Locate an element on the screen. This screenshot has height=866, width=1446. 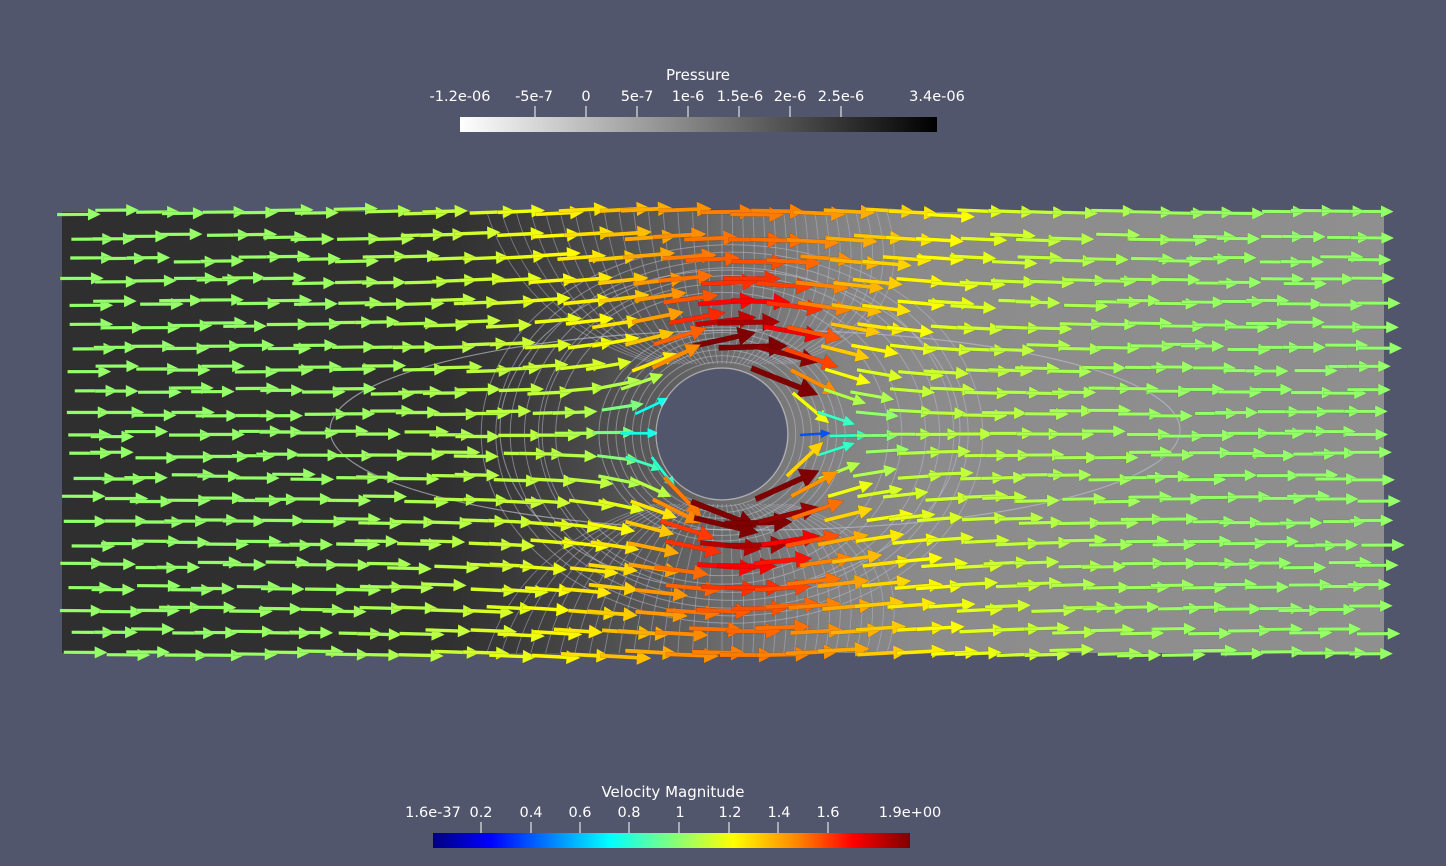
pressure-tick-label: 1.5e-6 is located at coordinates (740, 97).